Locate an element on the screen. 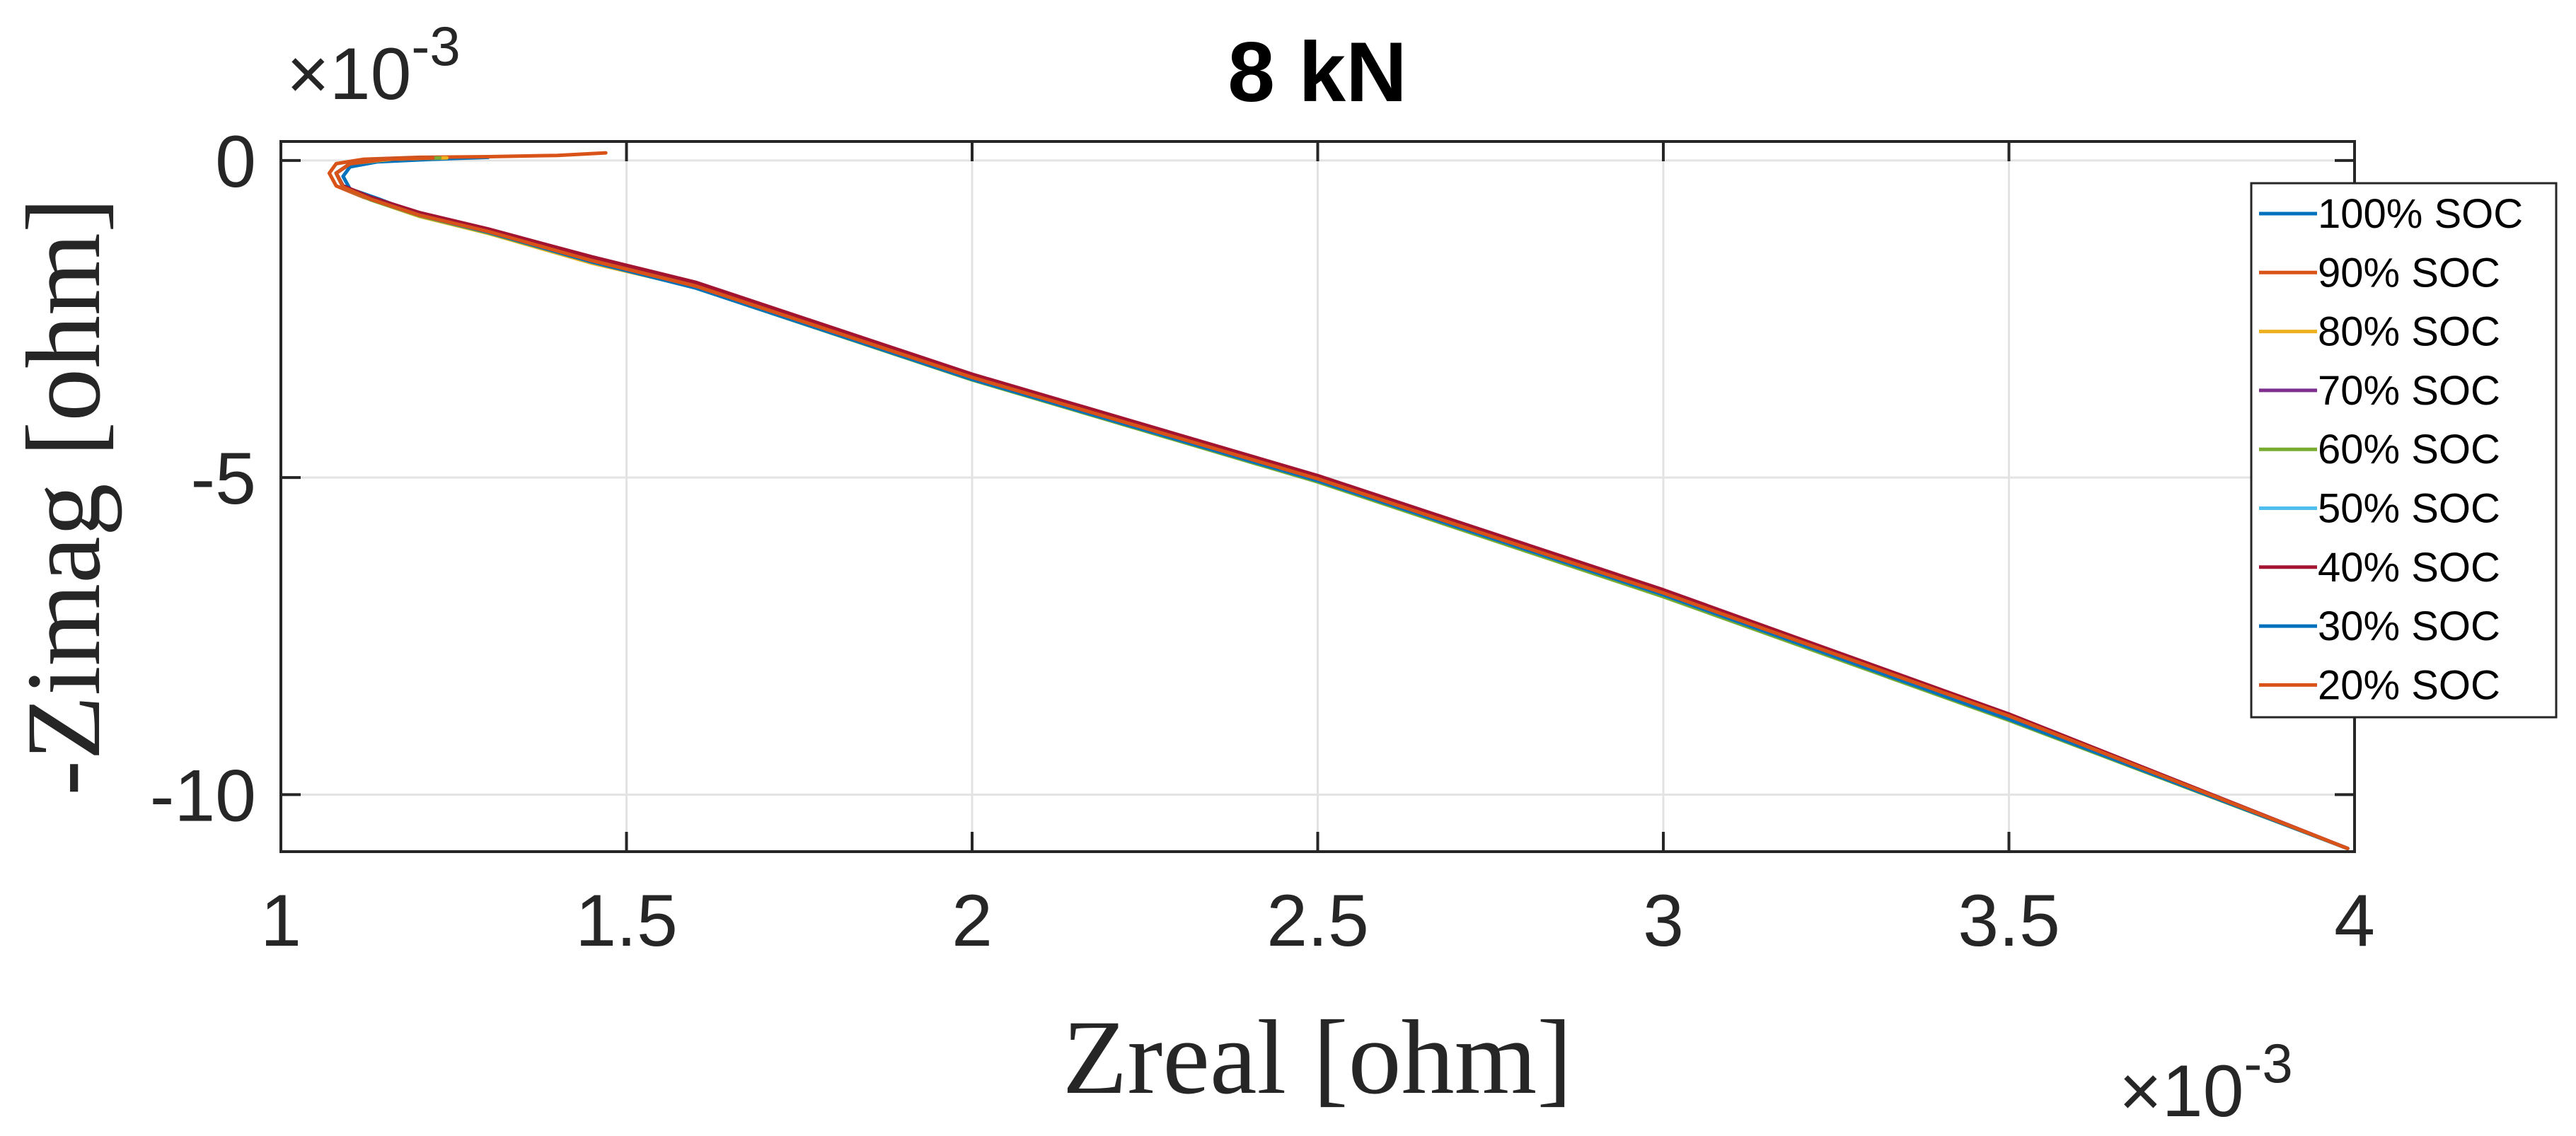  legend-label: 100% SOC is located at coordinates (2420, 214).